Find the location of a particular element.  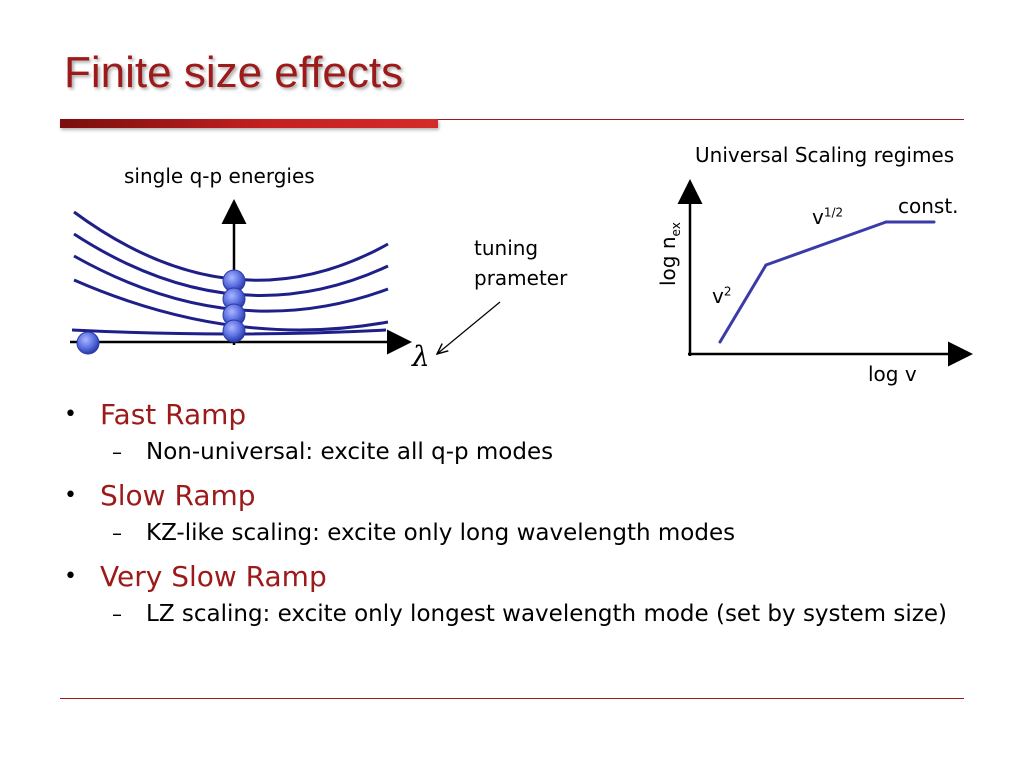

subbullet-fast-ramp: – Non-universal: excite all q-p modes is located at coordinates (333, 452).